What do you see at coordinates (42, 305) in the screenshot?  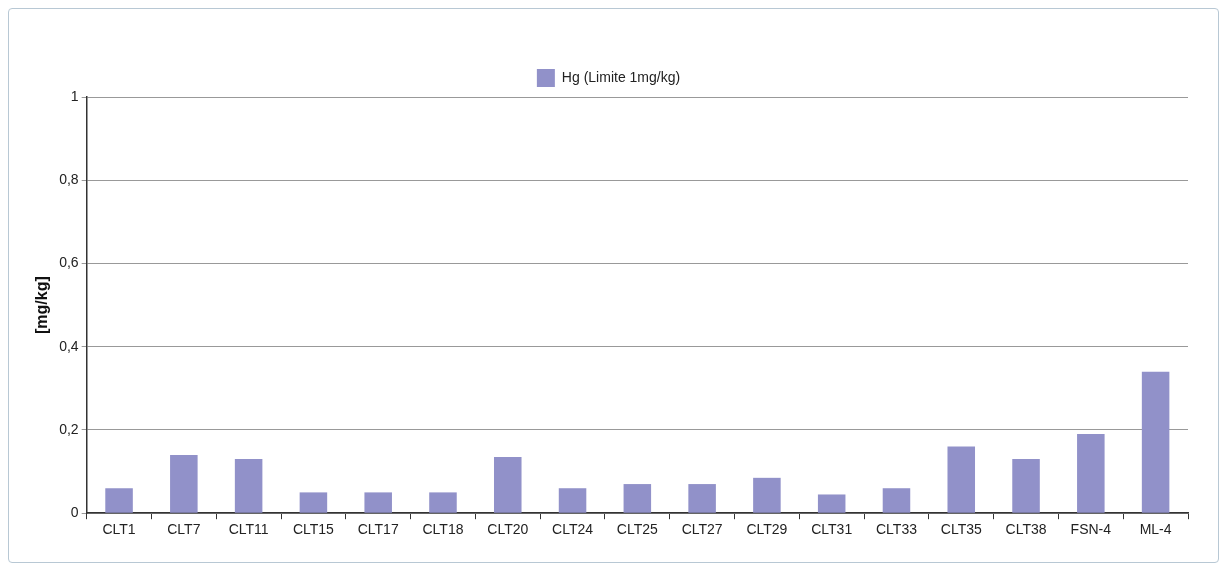 I see `y-axis-title: [mg/kg]` at bounding box center [42, 305].